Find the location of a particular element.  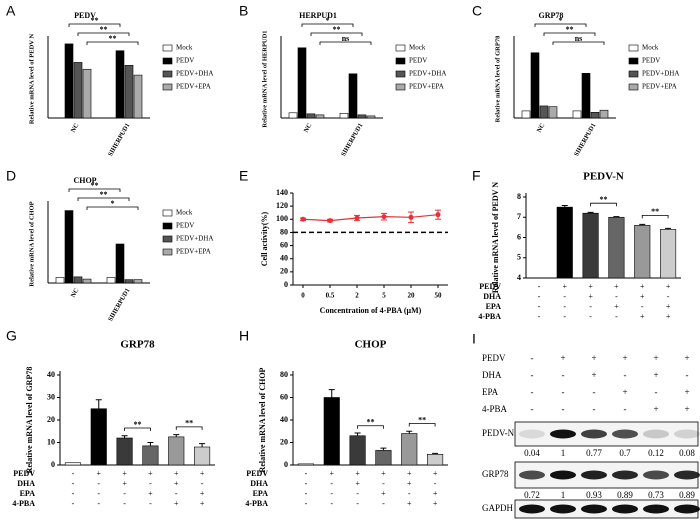

panel-label: A is located at coordinates (11, 11).